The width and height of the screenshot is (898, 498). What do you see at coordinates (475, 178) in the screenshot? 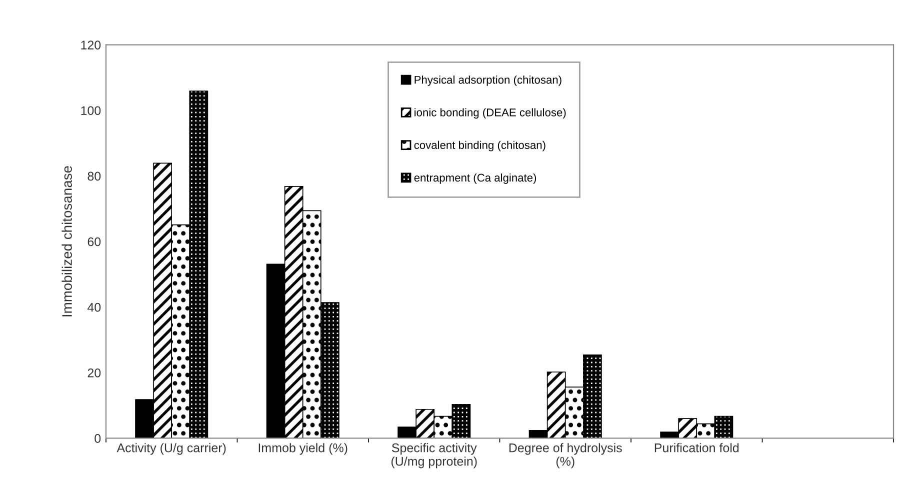
I see `legend-label: entrapment (Ca alginate)` at bounding box center [475, 178].